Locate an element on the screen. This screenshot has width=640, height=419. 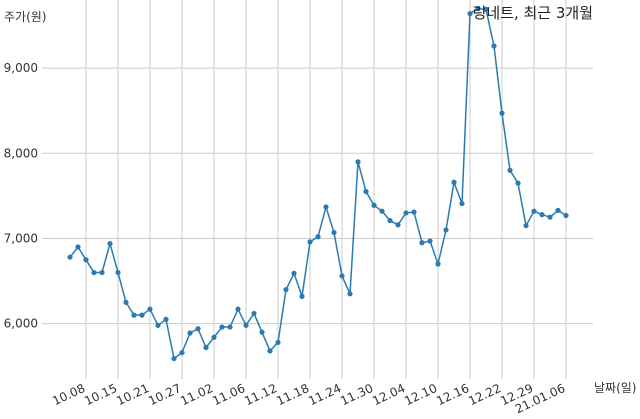
x-tick-label: 10.15 is located at coordinates (100, 394).